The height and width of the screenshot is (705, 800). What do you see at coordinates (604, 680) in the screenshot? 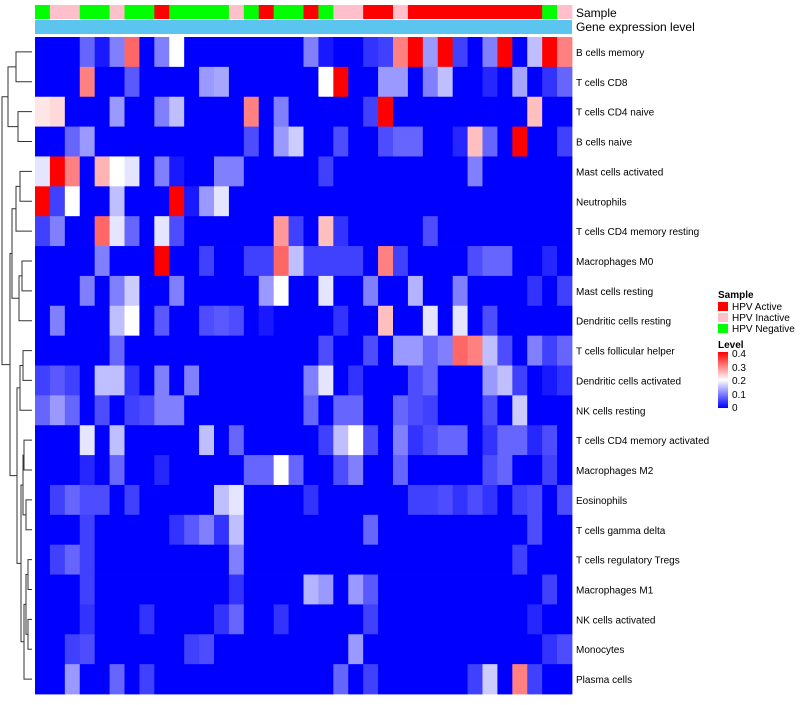
I see `row-label: Plasma cells` at bounding box center [604, 680].